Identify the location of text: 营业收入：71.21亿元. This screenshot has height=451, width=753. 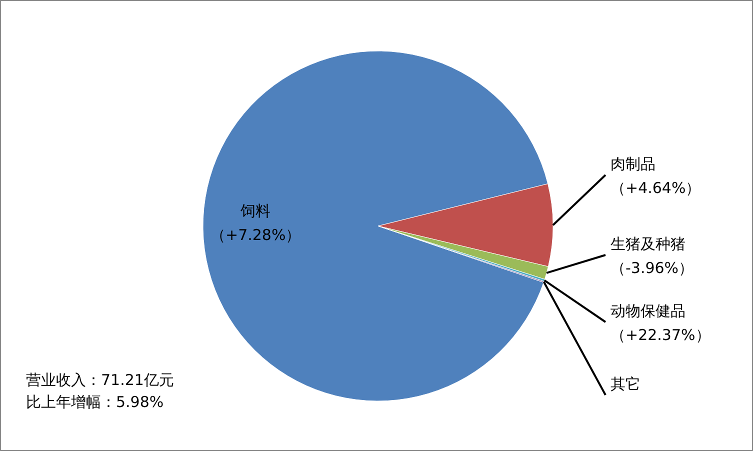
(100, 380).